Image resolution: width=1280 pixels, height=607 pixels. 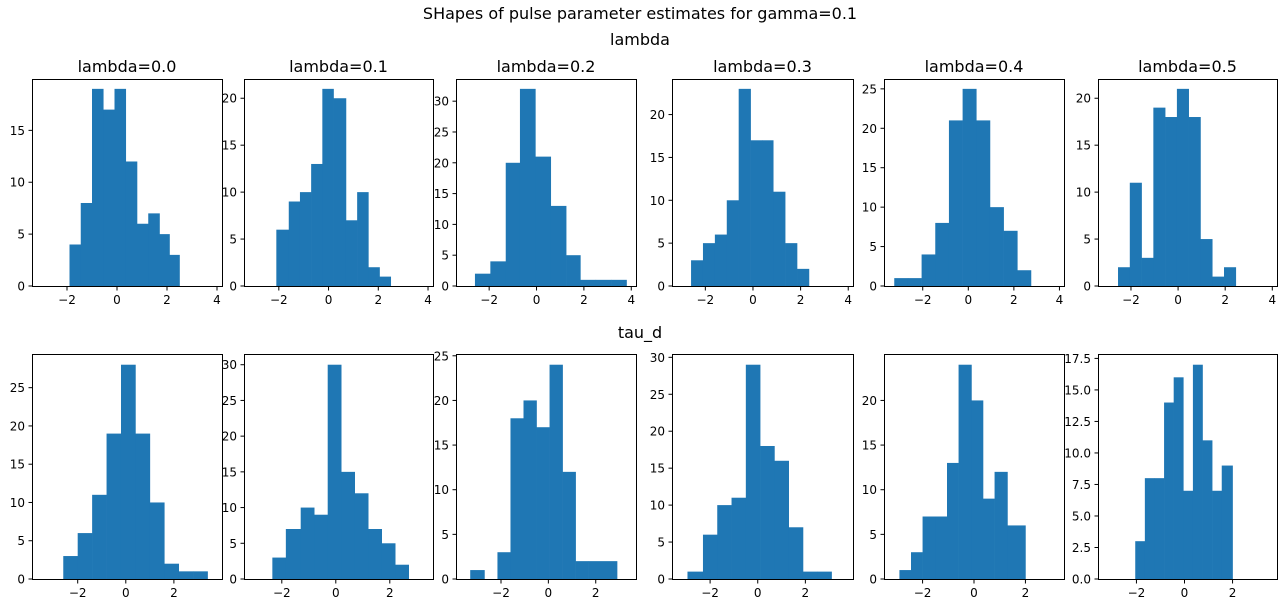 What do you see at coordinates (338, 66) in the screenshot?
I see `subplot-title: lambda=0.1` at bounding box center [338, 66].